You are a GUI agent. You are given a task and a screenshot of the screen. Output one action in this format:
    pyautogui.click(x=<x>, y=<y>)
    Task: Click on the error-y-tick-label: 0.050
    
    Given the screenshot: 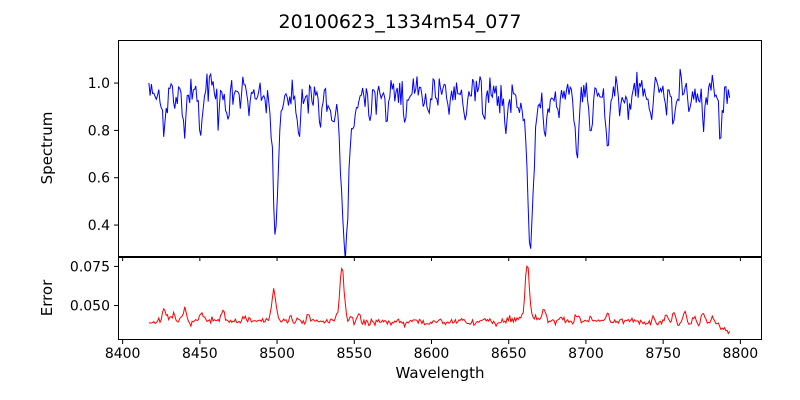 What is the action you would take?
    pyautogui.click(x=90, y=307)
    